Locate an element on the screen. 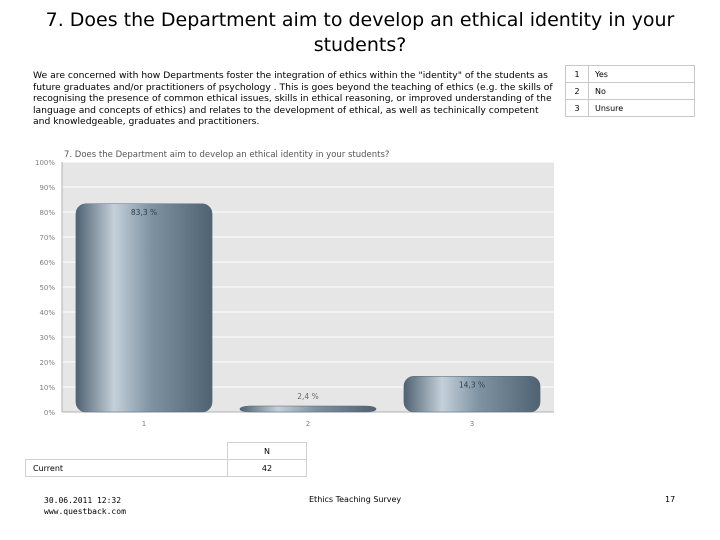 This screenshot has width=720, height=540. legend-row: 2 No is located at coordinates (630, 91).